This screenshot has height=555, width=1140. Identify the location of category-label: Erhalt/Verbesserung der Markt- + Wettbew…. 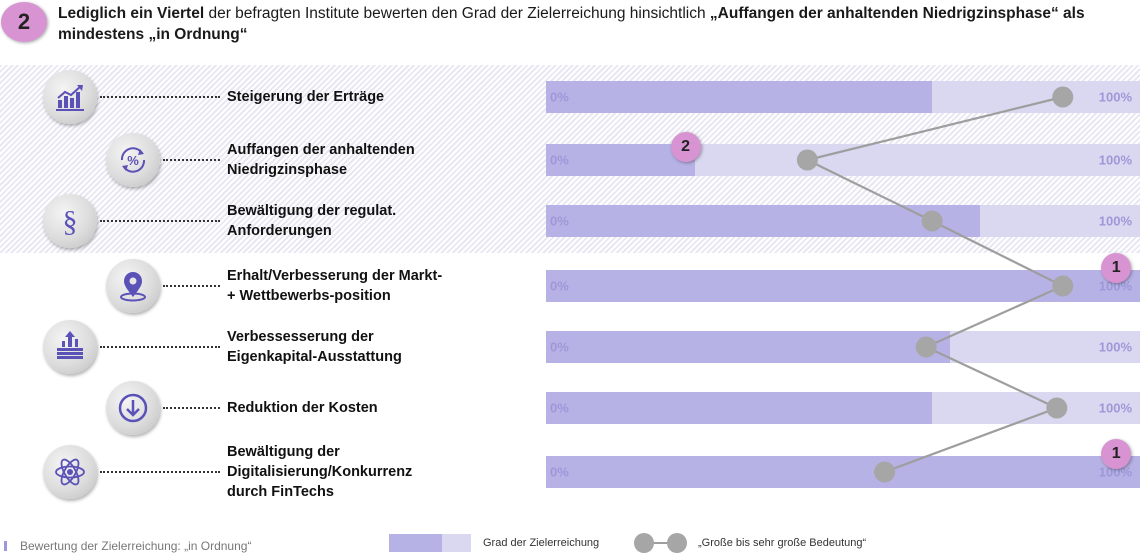
(335, 286).